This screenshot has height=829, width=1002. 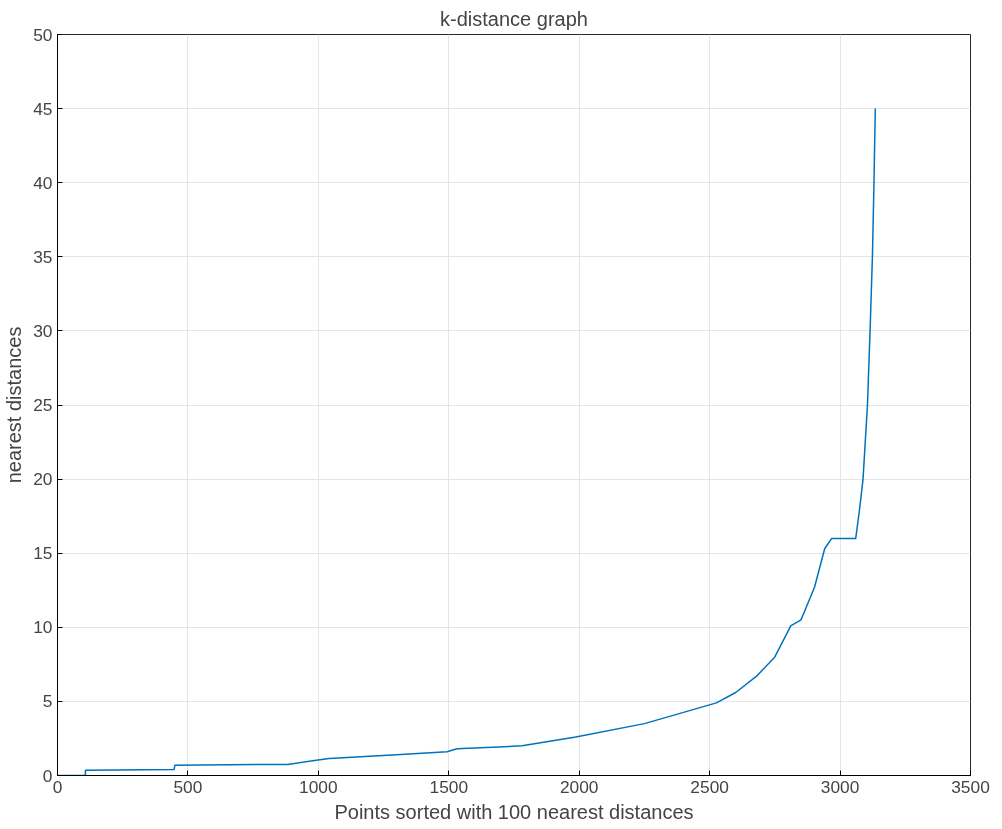 I want to click on x-tick-label: 3000, so click(x=840, y=786).